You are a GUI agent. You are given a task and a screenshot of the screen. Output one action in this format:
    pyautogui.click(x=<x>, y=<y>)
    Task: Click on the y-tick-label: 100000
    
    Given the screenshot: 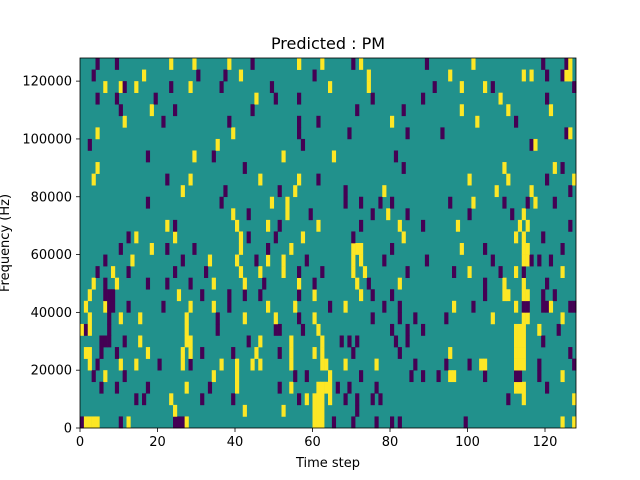 What is the action you would take?
    pyautogui.click(x=47, y=139)
    